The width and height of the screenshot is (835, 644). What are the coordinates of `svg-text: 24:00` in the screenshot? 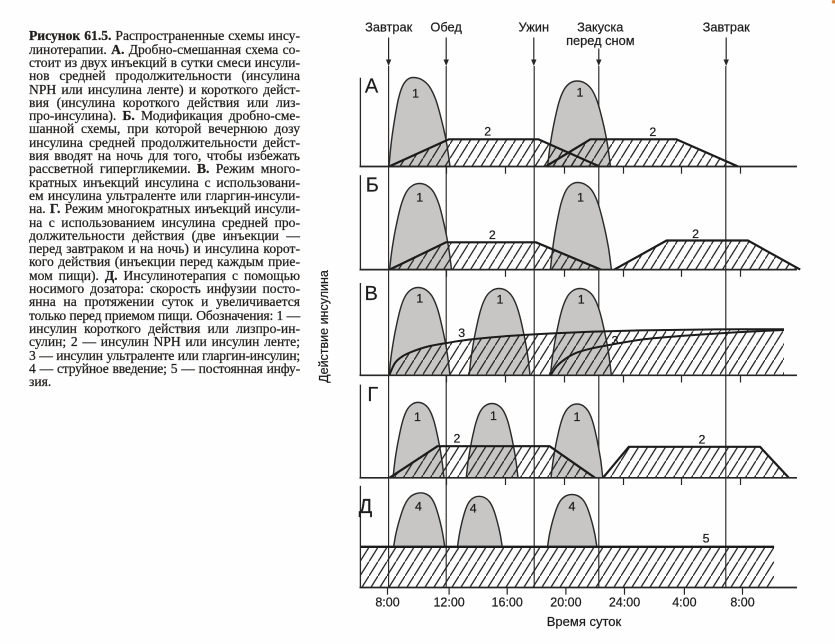 It's located at (624, 603).